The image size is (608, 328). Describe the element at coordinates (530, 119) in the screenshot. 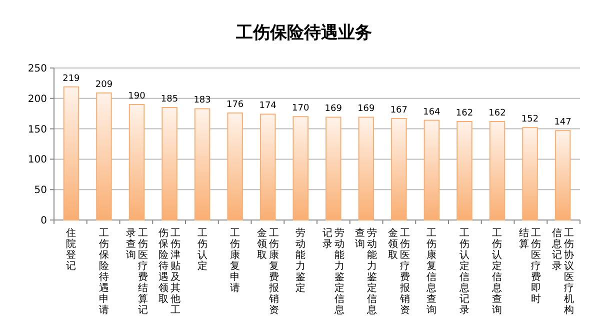

I see `data-label: 152` at that location.